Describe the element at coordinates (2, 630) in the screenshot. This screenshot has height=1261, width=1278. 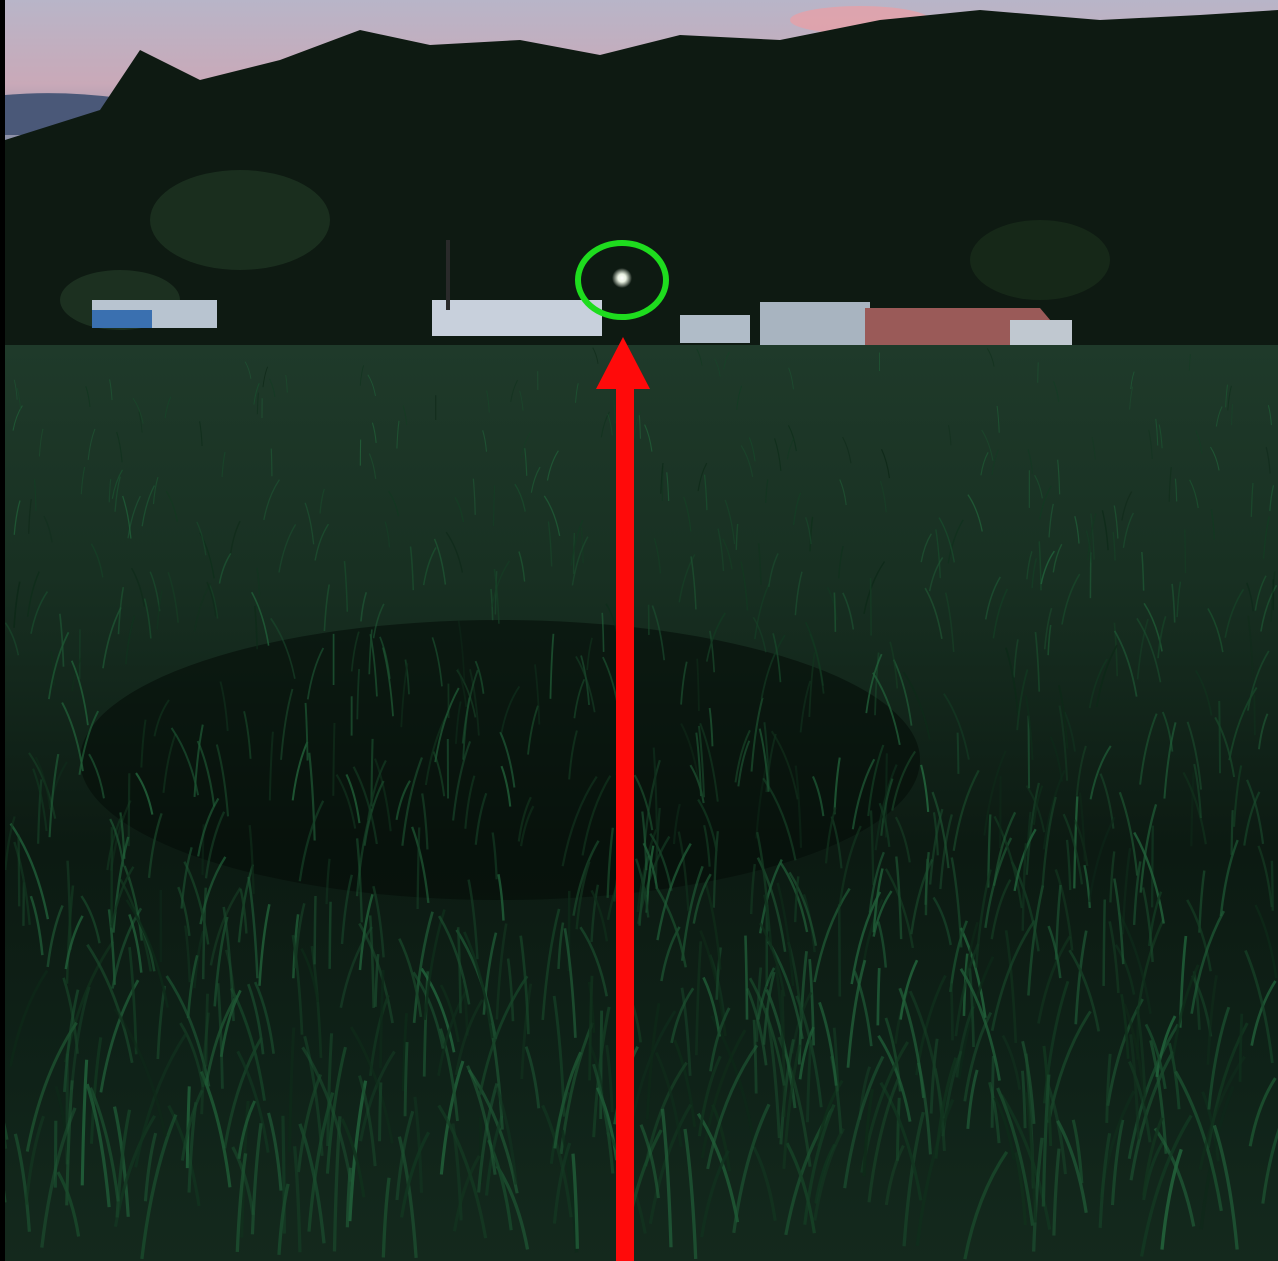
I see `left-border` at that location.